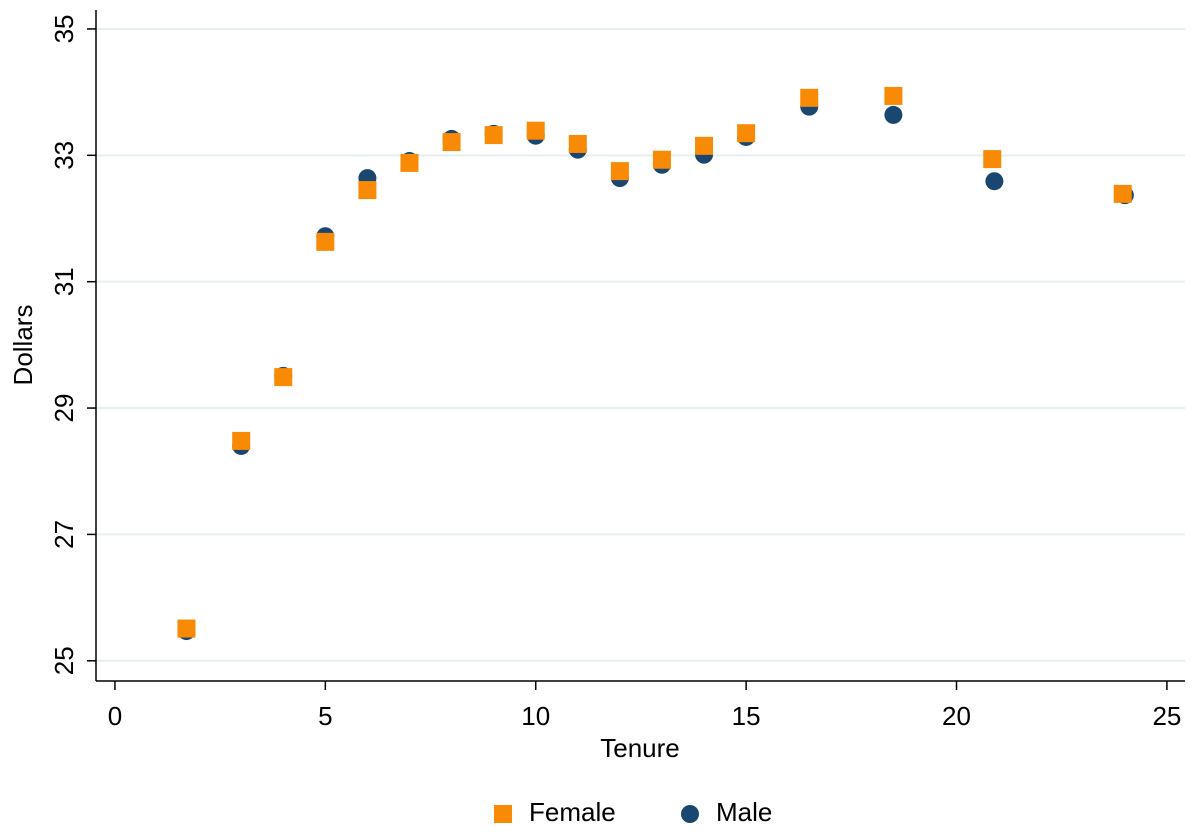 This screenshot has height=833, width=1194. Describe the element at coordinates (744, 812) in the screenshot. I see `legend-label: Male` at that location.